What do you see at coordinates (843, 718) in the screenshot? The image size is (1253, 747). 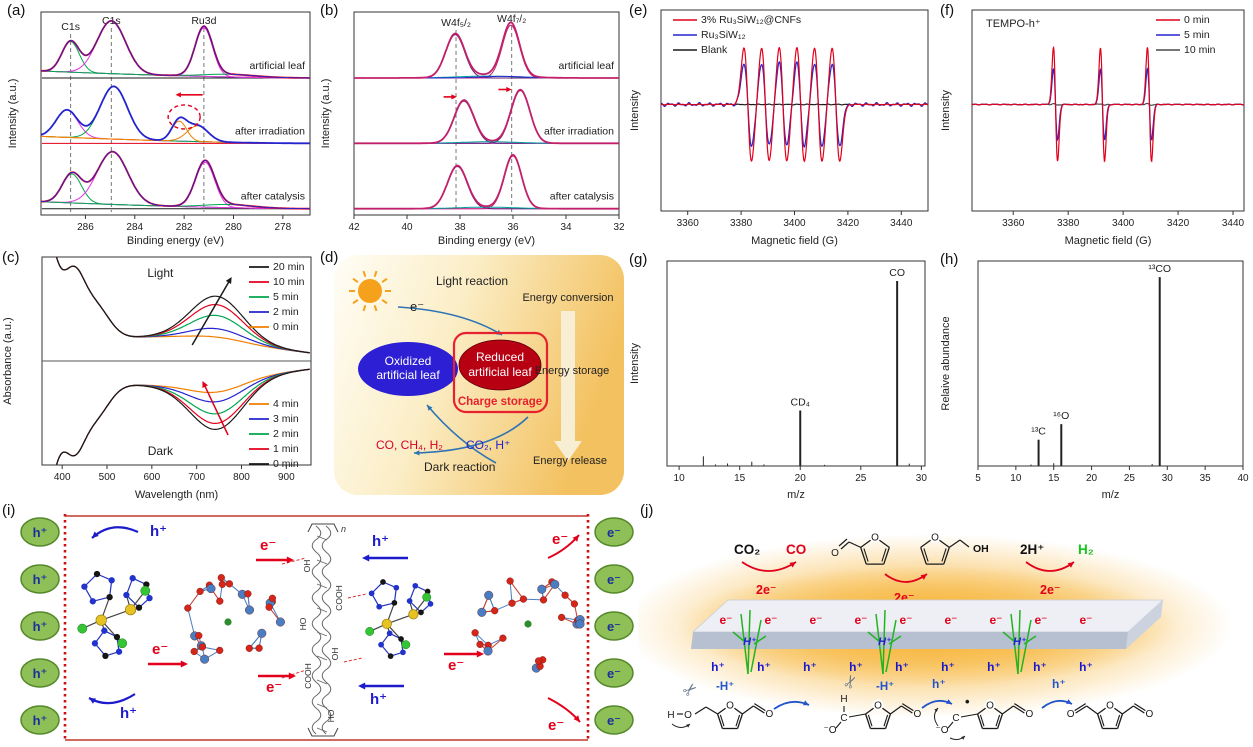 I see `atom-c: C` at bounding box center [843, 718].